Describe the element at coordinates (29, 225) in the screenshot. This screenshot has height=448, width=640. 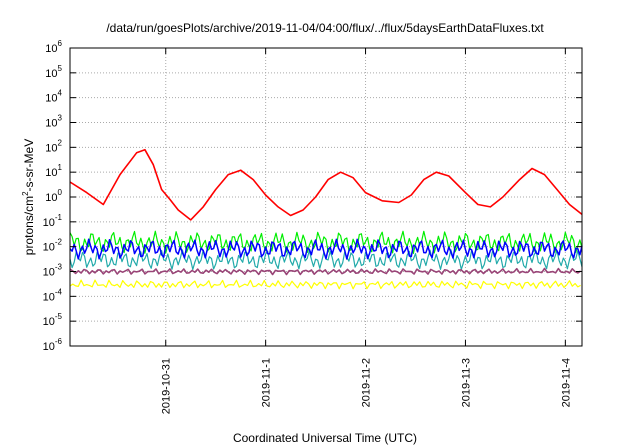
I see `y-axis-label-main: protons/cm` at that location.